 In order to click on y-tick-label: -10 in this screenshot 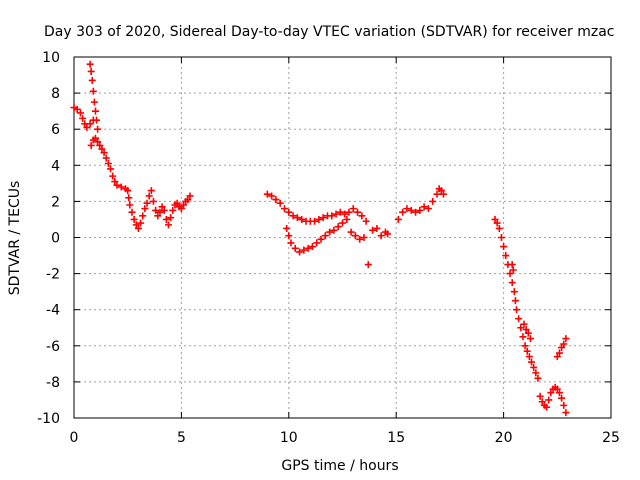, I will do `click(48, 419)`.